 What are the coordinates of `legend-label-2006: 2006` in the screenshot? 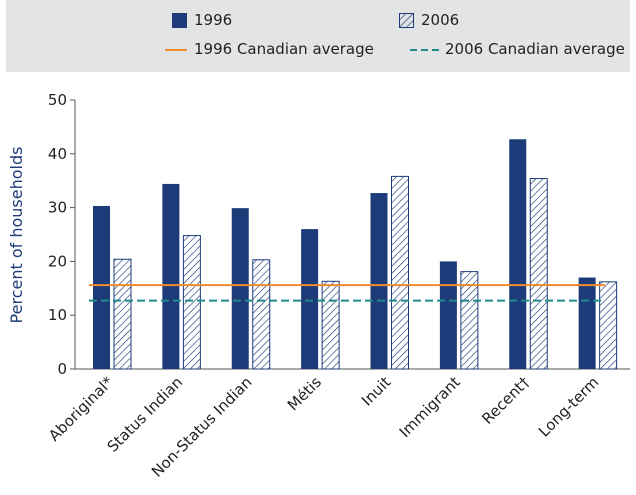 It's located at (440, 20).